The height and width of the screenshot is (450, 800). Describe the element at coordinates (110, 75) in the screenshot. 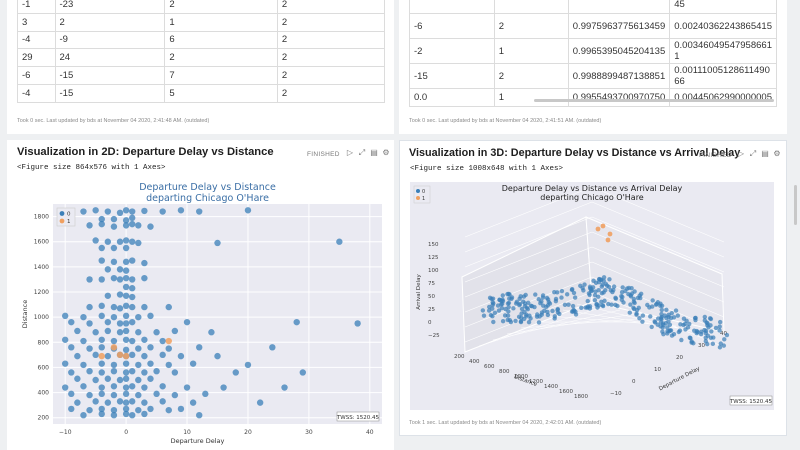

I see `table-cell: -15` at that location.